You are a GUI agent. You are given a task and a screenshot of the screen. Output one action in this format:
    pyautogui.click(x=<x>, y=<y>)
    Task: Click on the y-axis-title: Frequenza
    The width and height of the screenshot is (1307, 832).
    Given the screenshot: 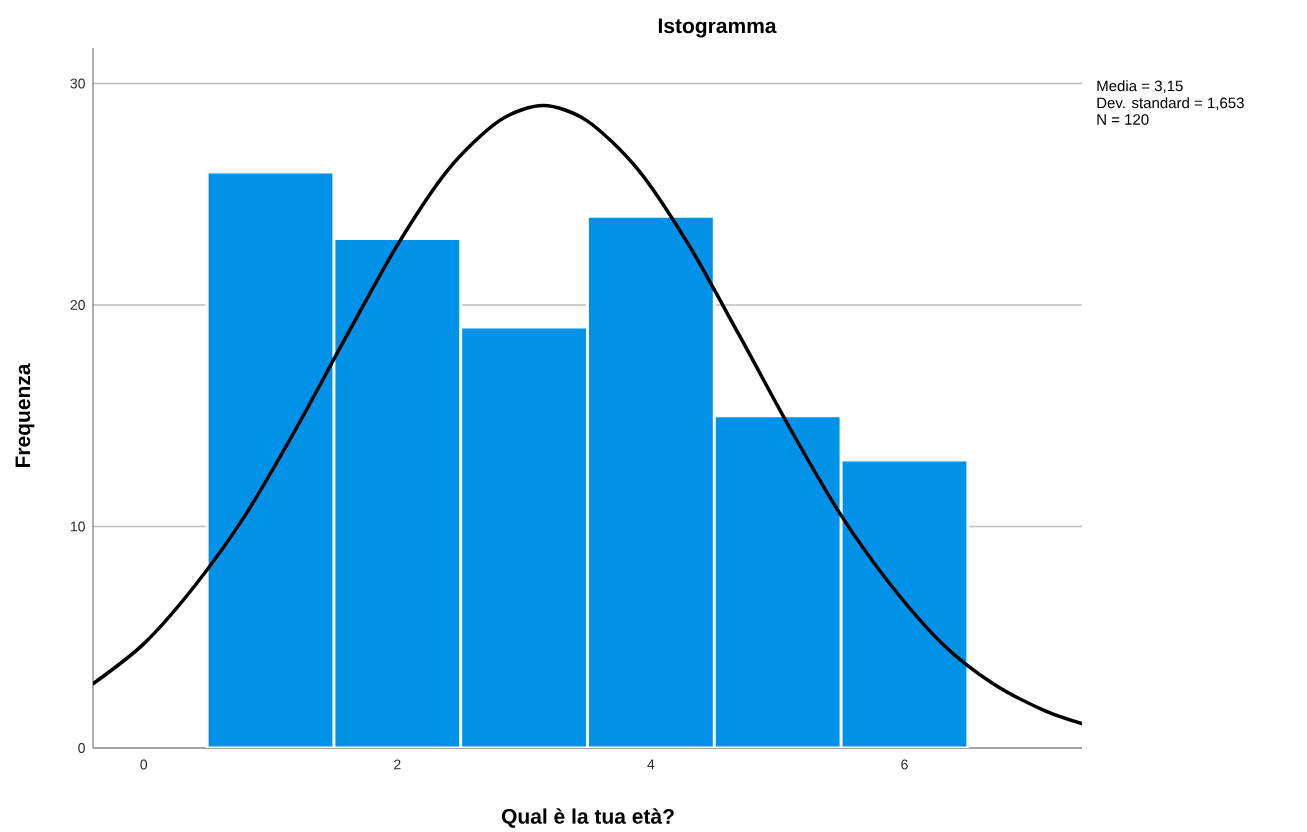 What is the action you would take?
    pyautogui.click(x=25, y=415)
    